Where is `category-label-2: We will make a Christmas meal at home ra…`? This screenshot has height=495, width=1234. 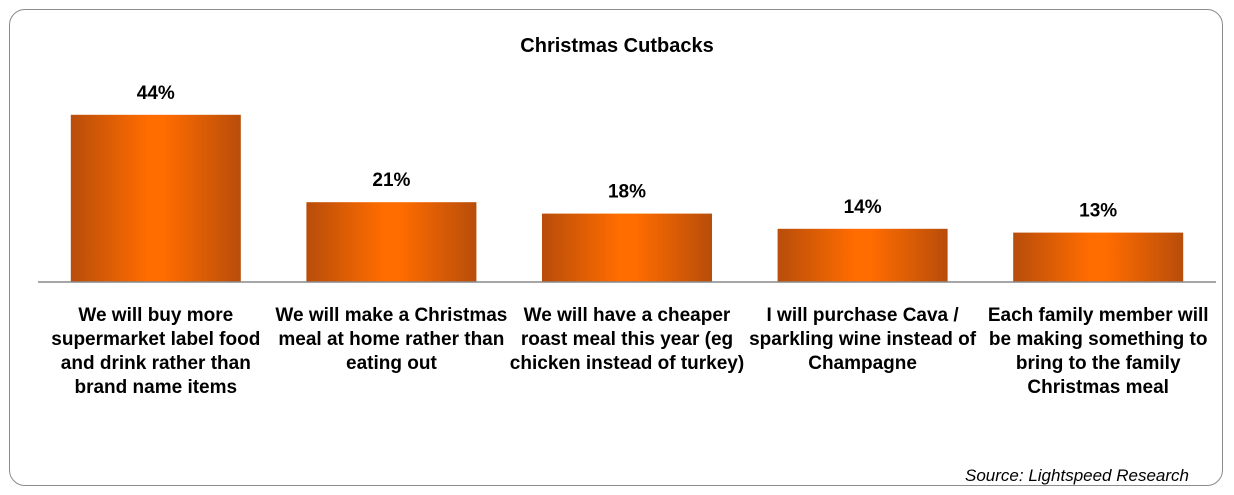
category-label-2: We will make a Christmas meal at home ra… is located at coordinates (391, 339).